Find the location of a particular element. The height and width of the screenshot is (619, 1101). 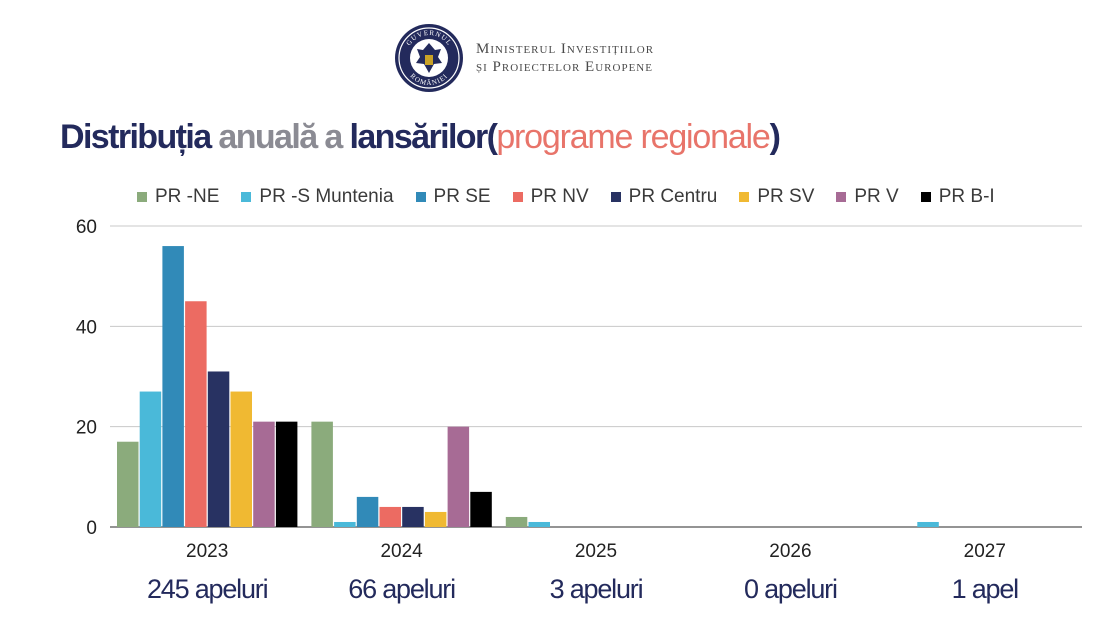

legend-item: PR Centru is located at coordinates (664, 197).